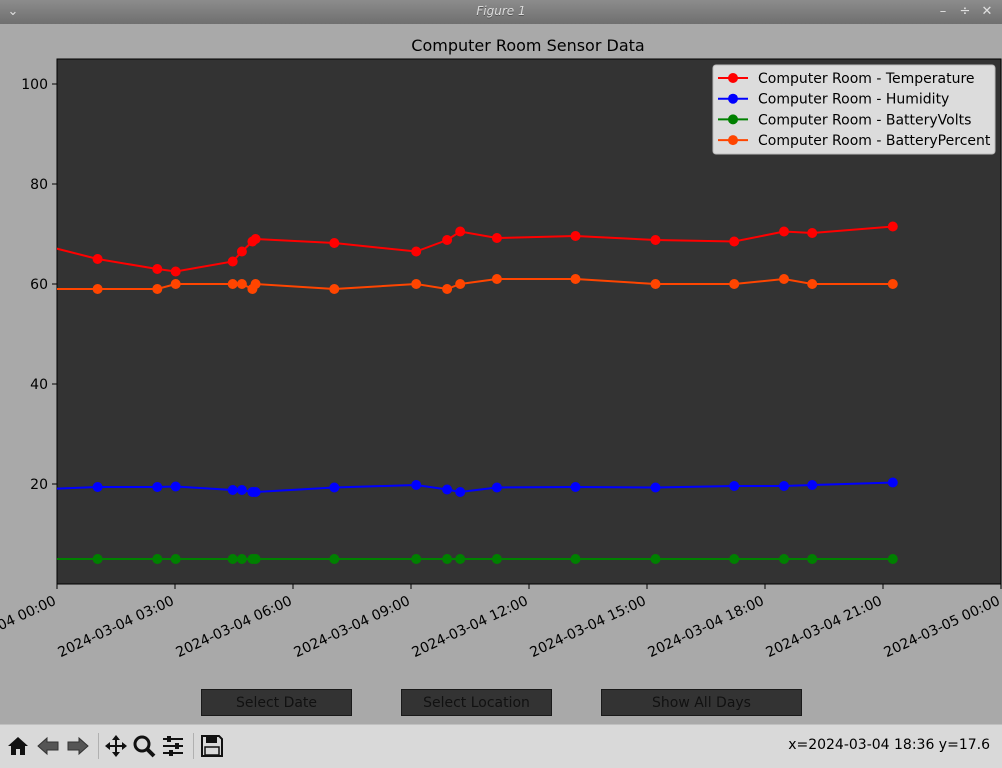 Image resolution: width=1002 pixels, height=768 pixels. Describe the element at coordinates (48, 746) in the screenshot. I see `back-icon` at that location.